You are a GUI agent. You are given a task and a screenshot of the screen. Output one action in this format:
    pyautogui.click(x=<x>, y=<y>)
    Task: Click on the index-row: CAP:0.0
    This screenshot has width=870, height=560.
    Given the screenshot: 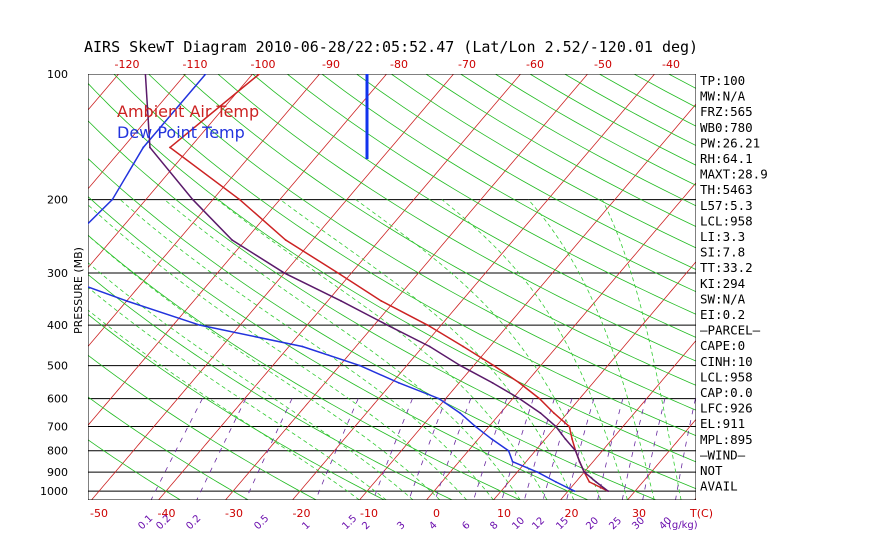 What is the action you would take?
    pyautogui.click(x=726, y=392)
    